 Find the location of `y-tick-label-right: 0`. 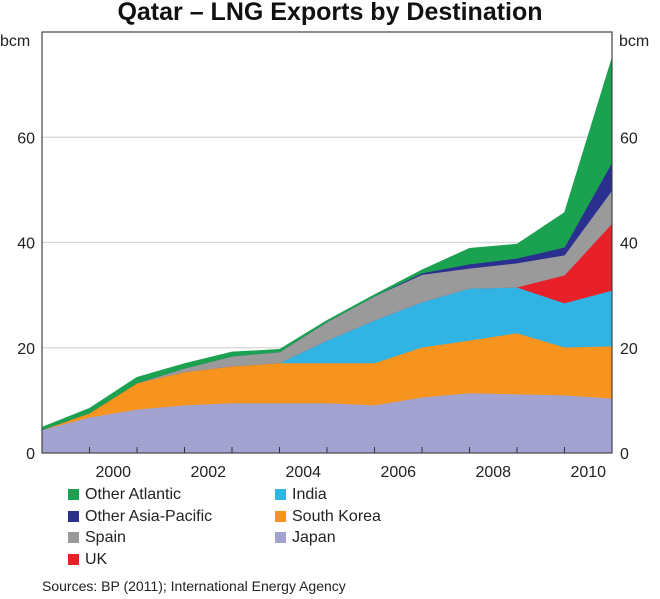

y-tick-label-right: 0 is located at coordinates (624, 454).